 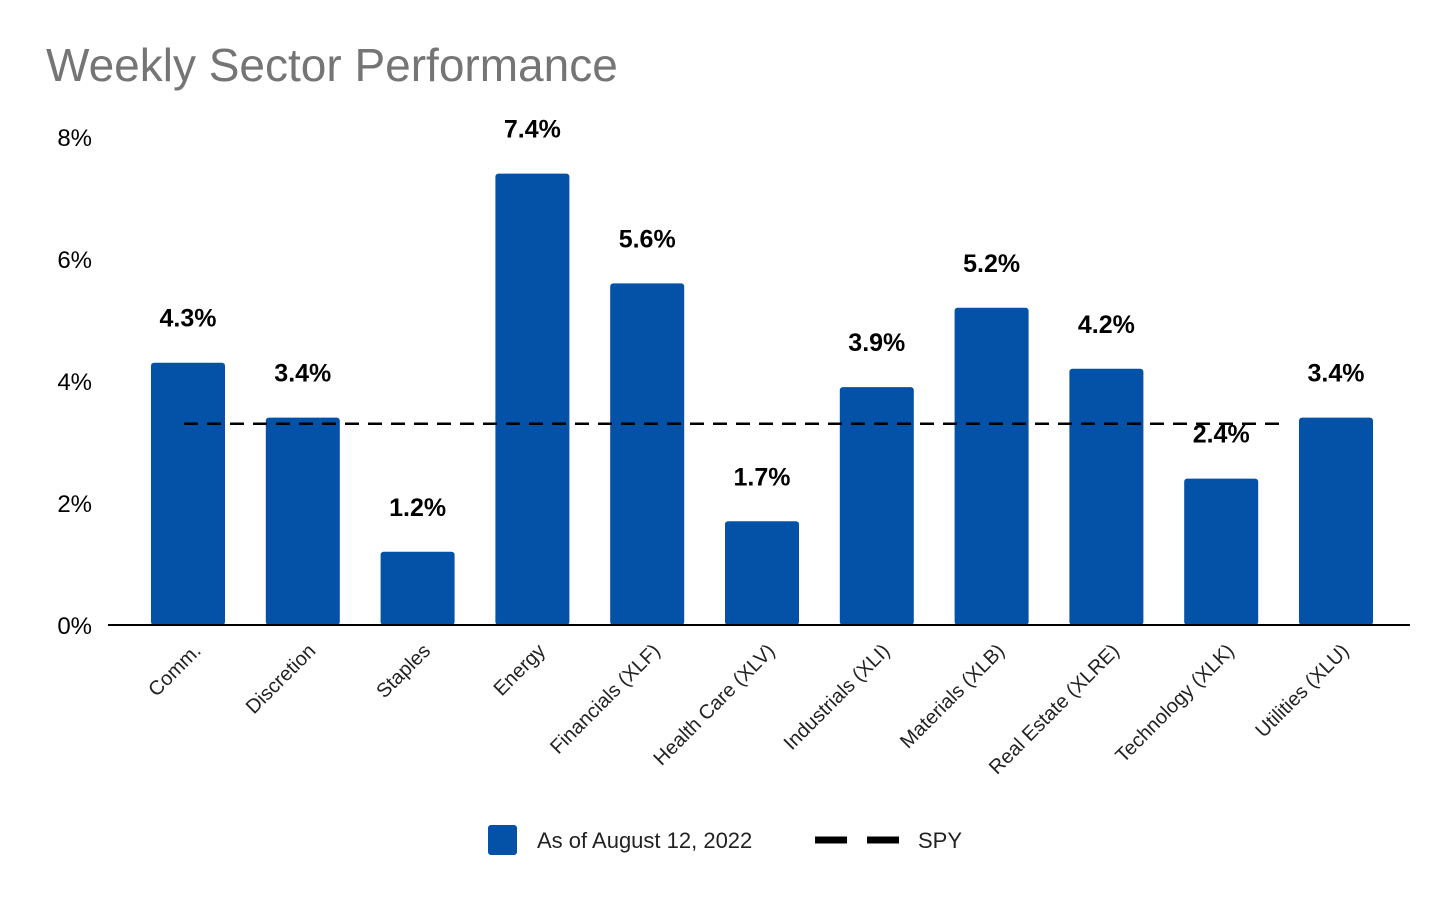 I want to click on x-tick-label: Comm., so click(x=174, y=670).